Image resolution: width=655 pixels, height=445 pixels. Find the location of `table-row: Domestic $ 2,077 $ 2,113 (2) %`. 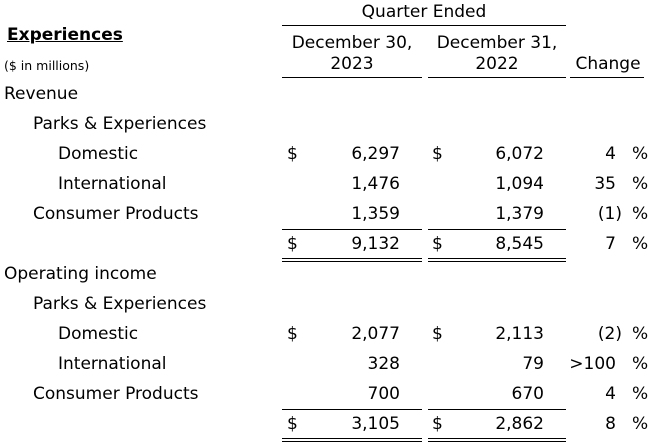

table-row: Domestic $ 2,077 $ 2,113 (2) % is located at coordinates (327, 339).